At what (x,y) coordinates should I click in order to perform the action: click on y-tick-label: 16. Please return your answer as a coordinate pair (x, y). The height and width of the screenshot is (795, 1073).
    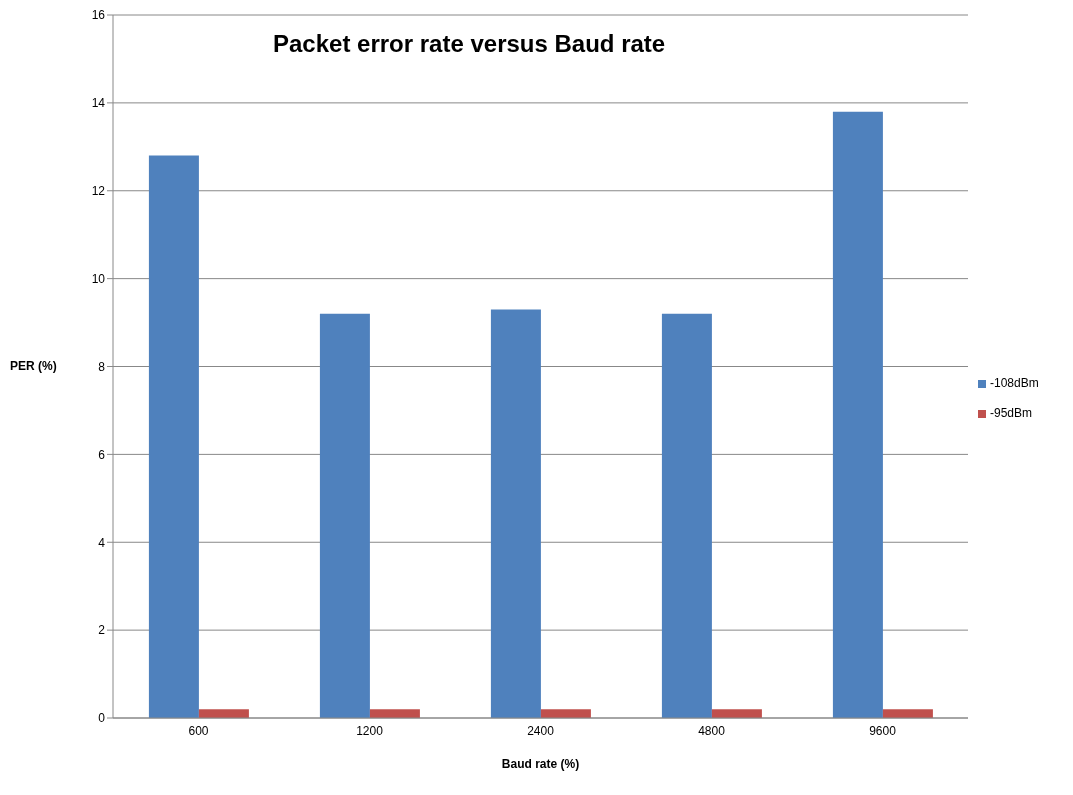
    Looking at the image, I should click on (98, 15).